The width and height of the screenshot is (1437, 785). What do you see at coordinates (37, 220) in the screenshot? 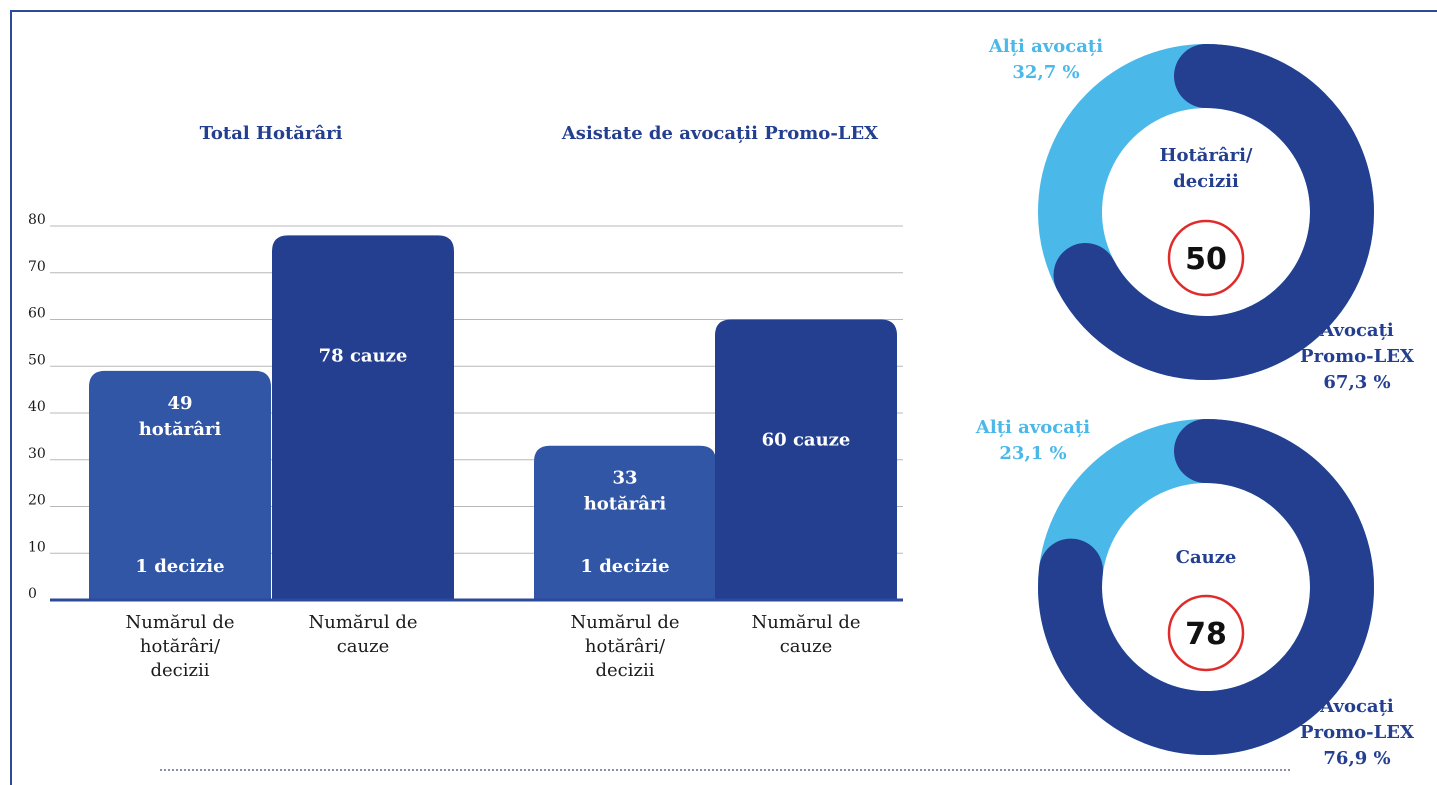
I see `y-tick-label: 80` at bounding box center [37, 220].